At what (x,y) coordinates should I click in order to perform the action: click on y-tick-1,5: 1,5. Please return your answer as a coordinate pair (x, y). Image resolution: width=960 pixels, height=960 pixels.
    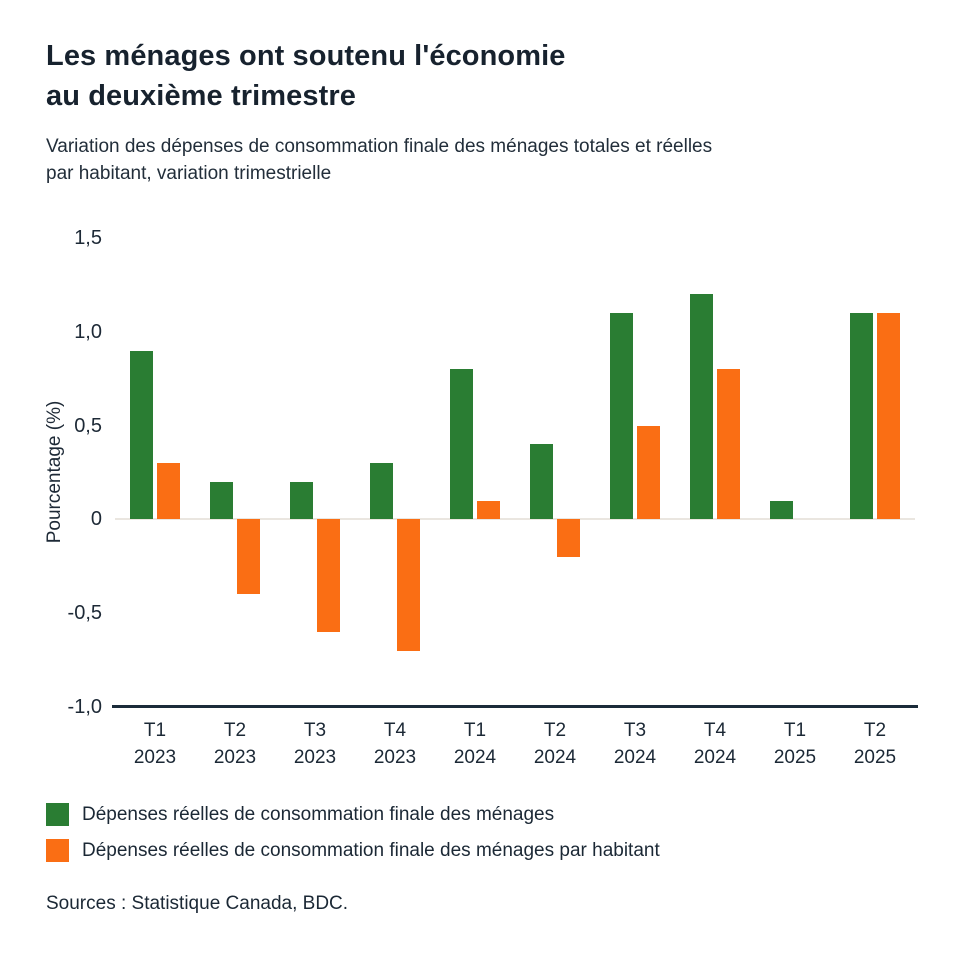
    Looking at the image, I should click on (88, 238).